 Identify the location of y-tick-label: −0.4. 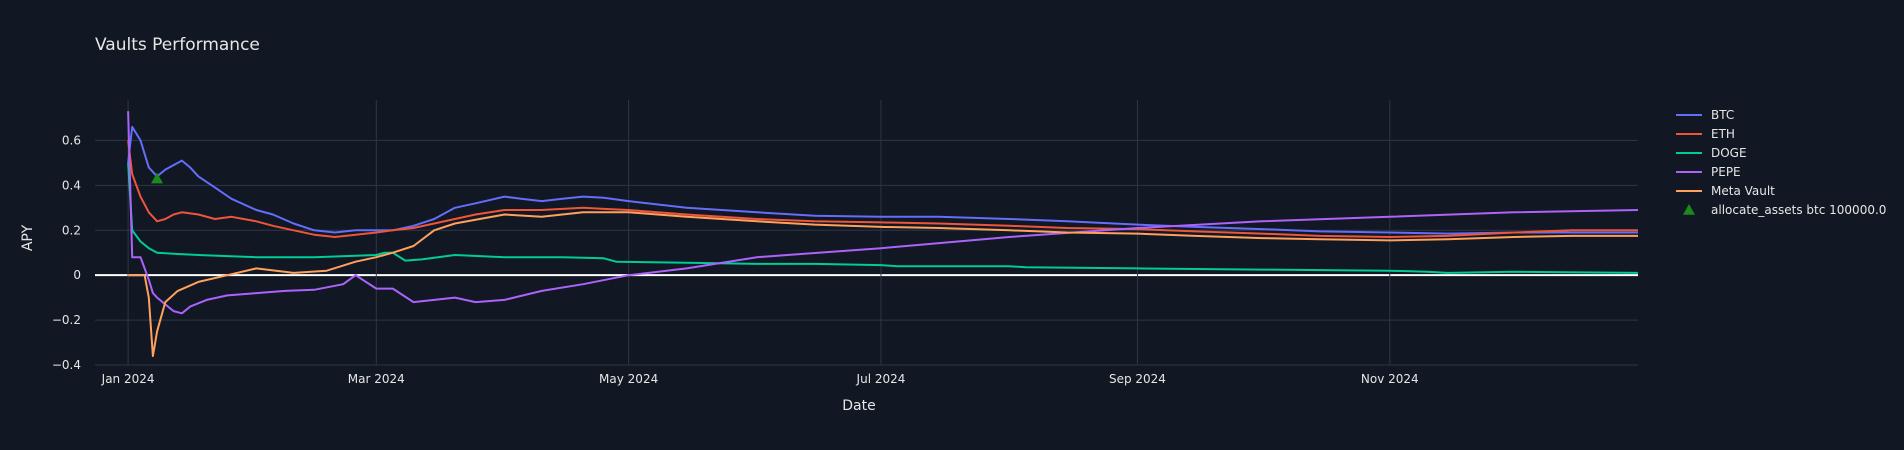
(66, 365).